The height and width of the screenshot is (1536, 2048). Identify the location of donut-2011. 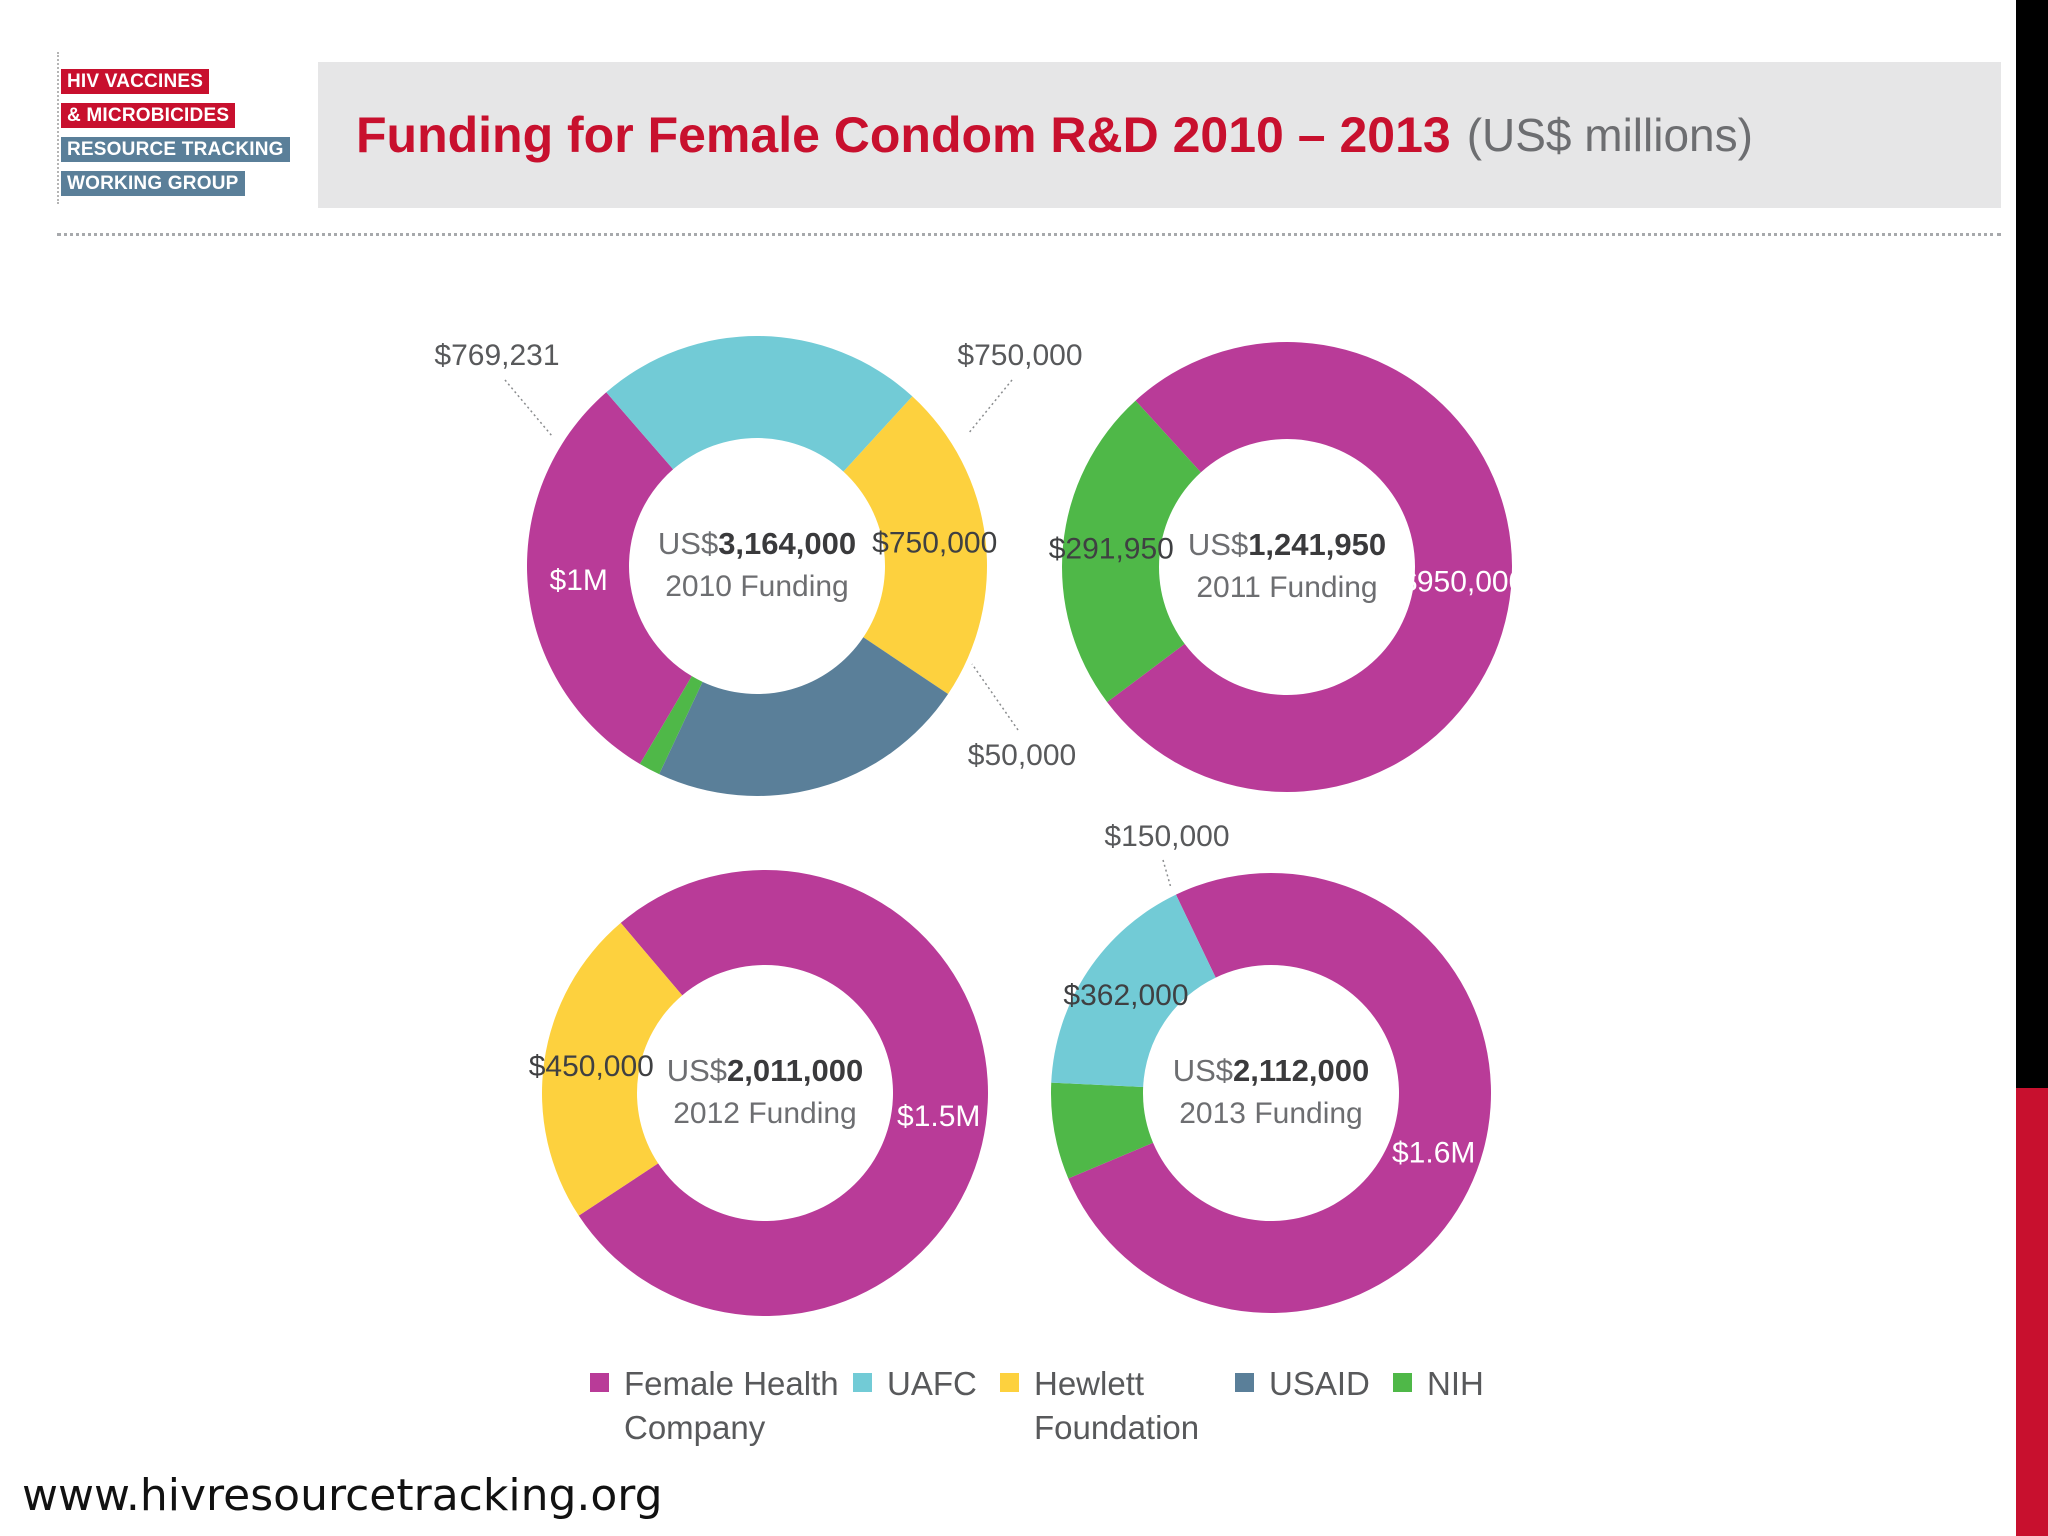
(1287, 567).